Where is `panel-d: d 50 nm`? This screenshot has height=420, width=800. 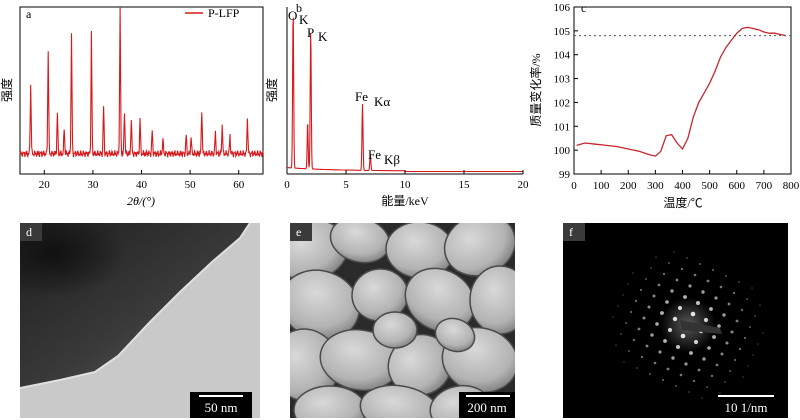
panel-d: d 50 nm is located at coordinates (140, 320).